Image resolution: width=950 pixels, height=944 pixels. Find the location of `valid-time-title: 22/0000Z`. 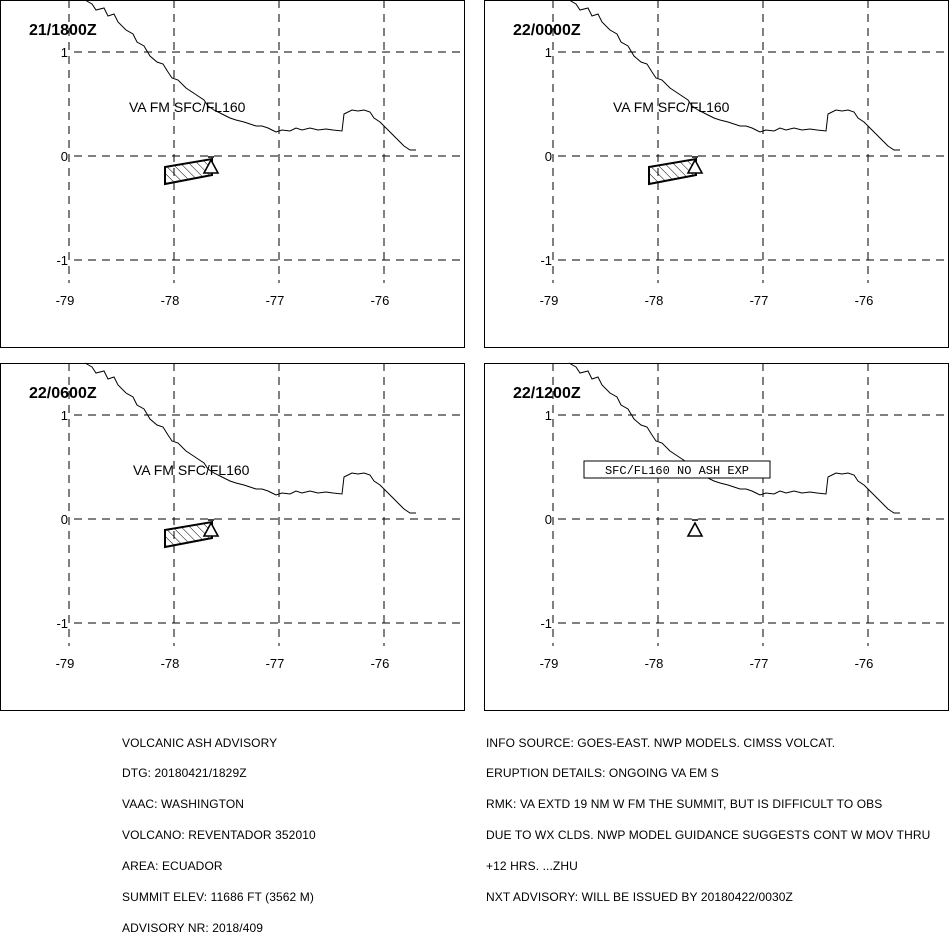

valid-time-title: 22/0000Z is located at coordinates (547, 30).